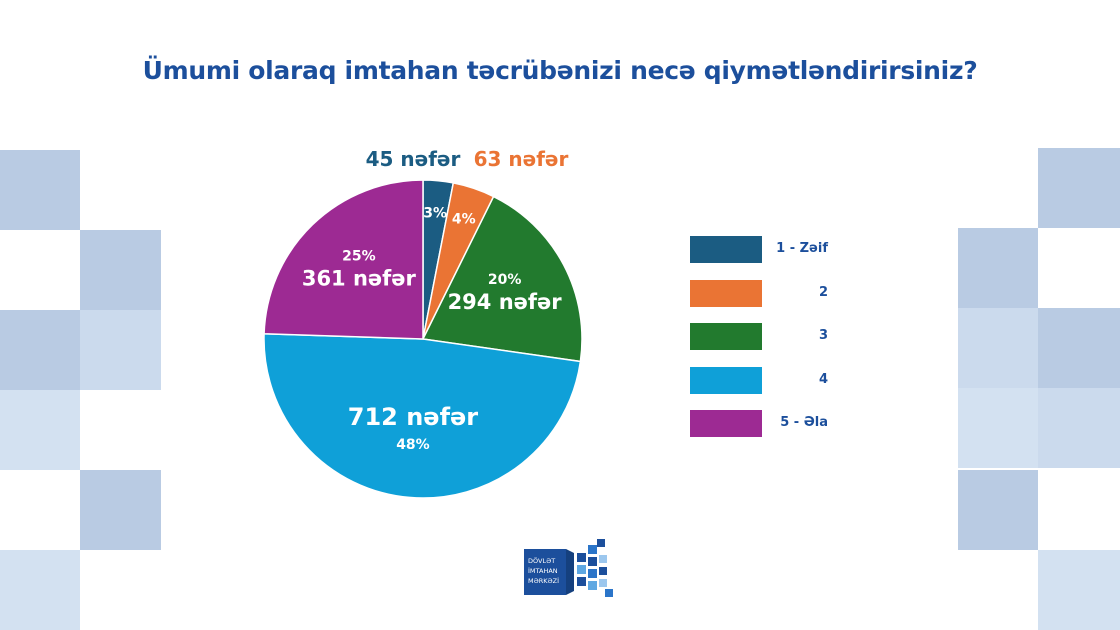  What do you see at coordinates (804, 422) in the screenshot?
I see `legend-label: 5 - Əla` at bounding box center [804, 422].